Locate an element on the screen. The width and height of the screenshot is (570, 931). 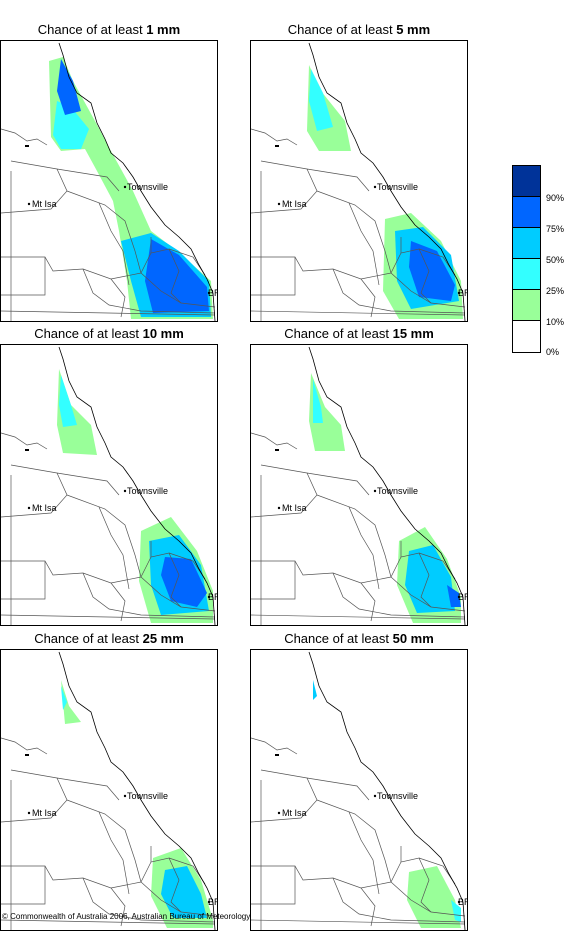
legend-label-75: 75% is located at coordinates (555, 229).